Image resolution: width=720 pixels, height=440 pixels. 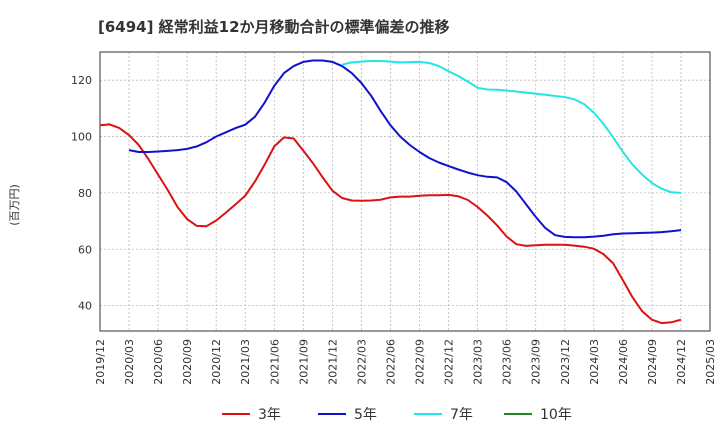 I want to click on legend-label: 5年, so click(x=365, y=415).